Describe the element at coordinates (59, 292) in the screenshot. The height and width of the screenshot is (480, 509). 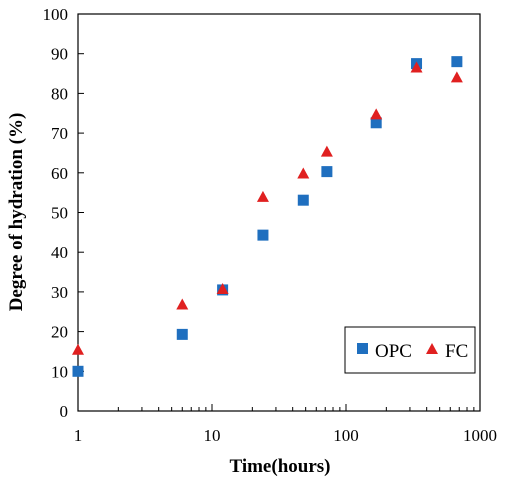
I see `y-tick-label: 30` at that location.